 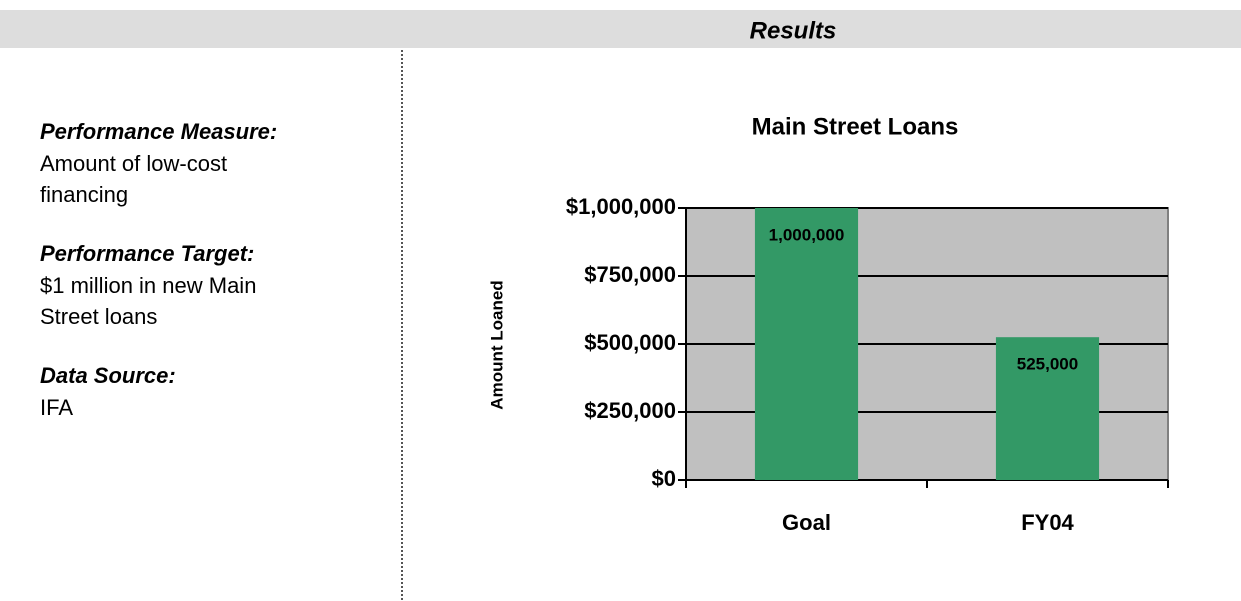 I want to click on y-tick-label: $0, so click(x=664, y=478).